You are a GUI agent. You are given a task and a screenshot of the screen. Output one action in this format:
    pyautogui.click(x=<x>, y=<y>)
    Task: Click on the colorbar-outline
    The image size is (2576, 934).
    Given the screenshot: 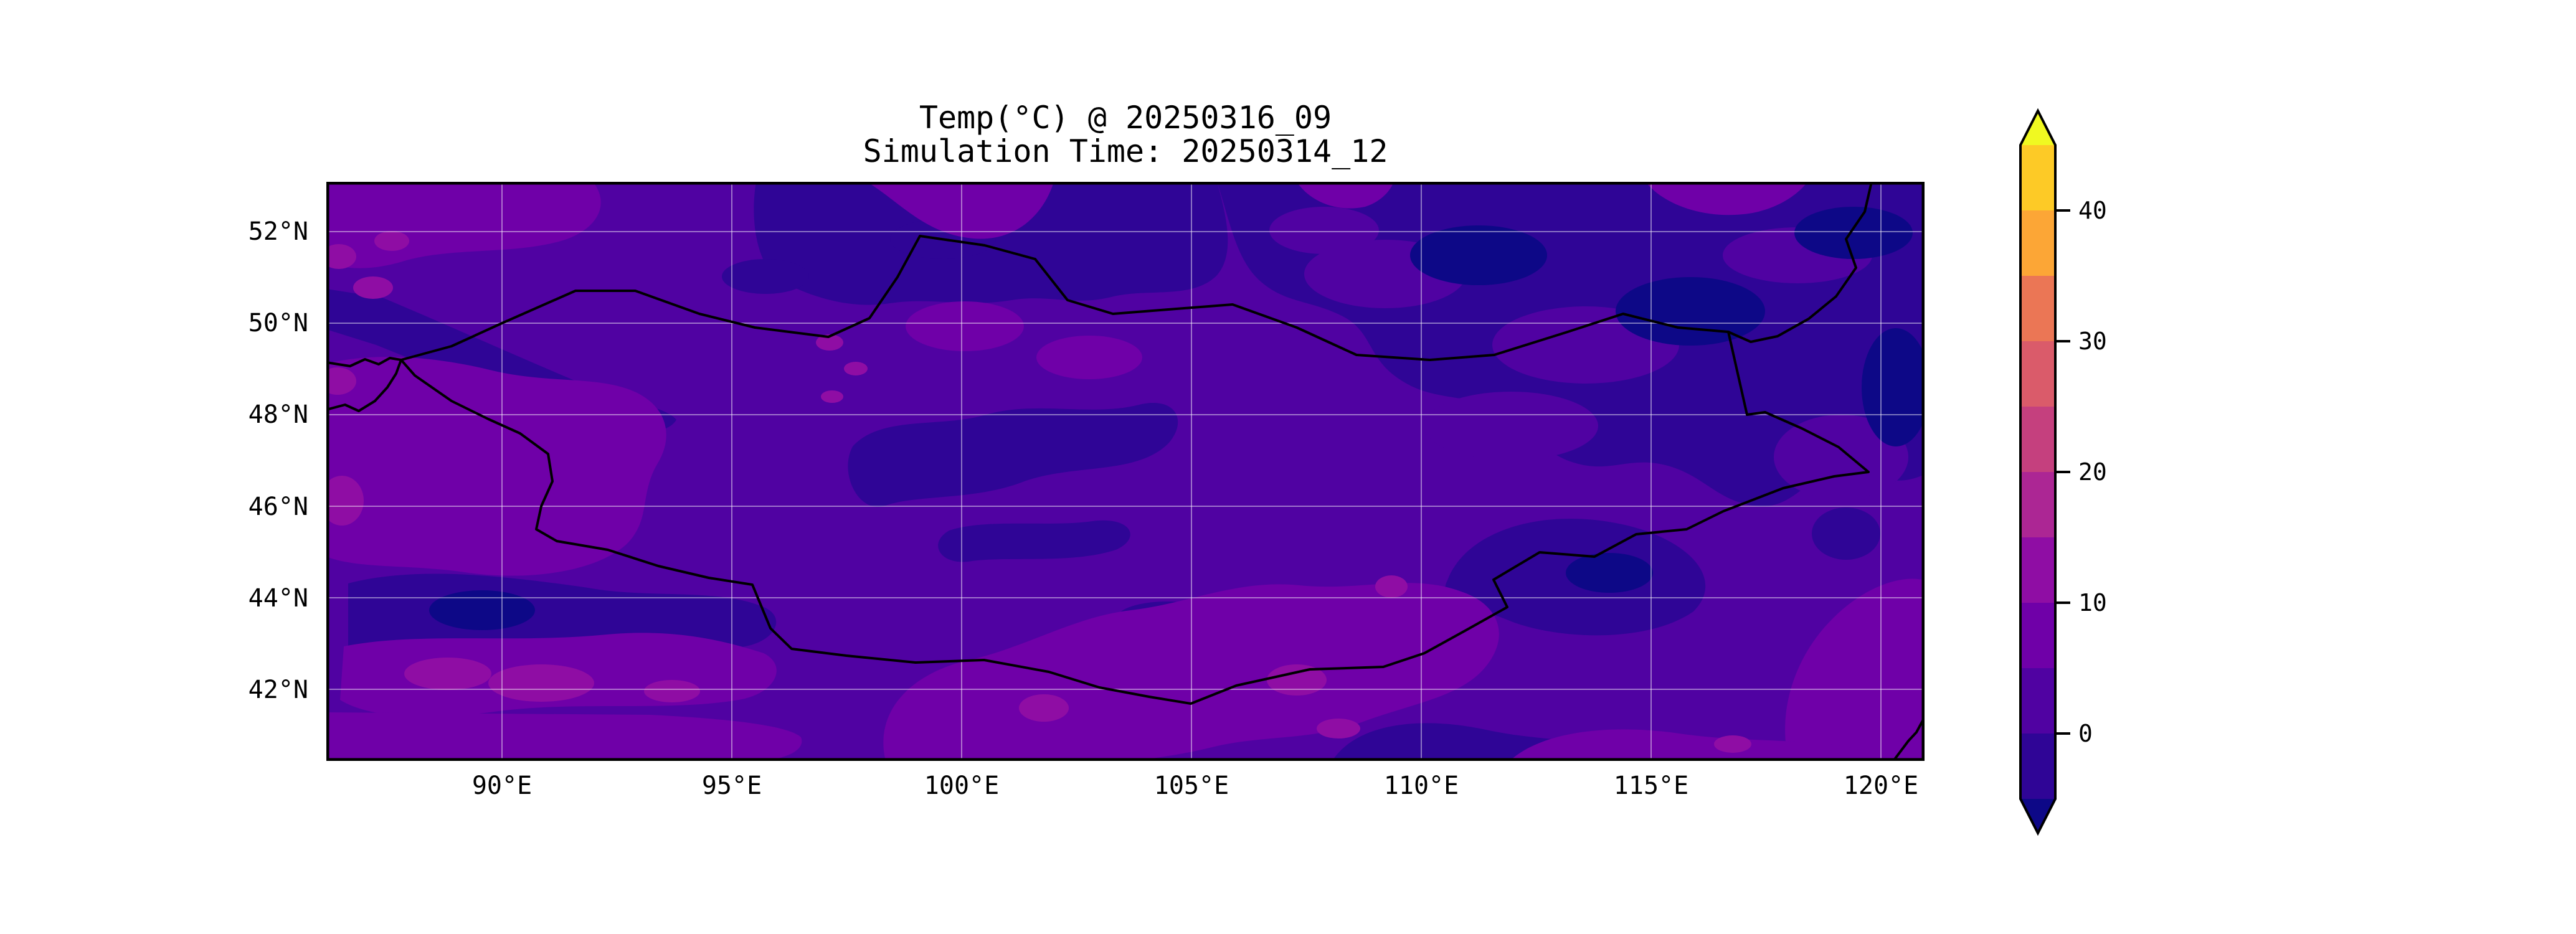 What is the action you would take?
    pyautogui.click(x=2038, y=472)
    